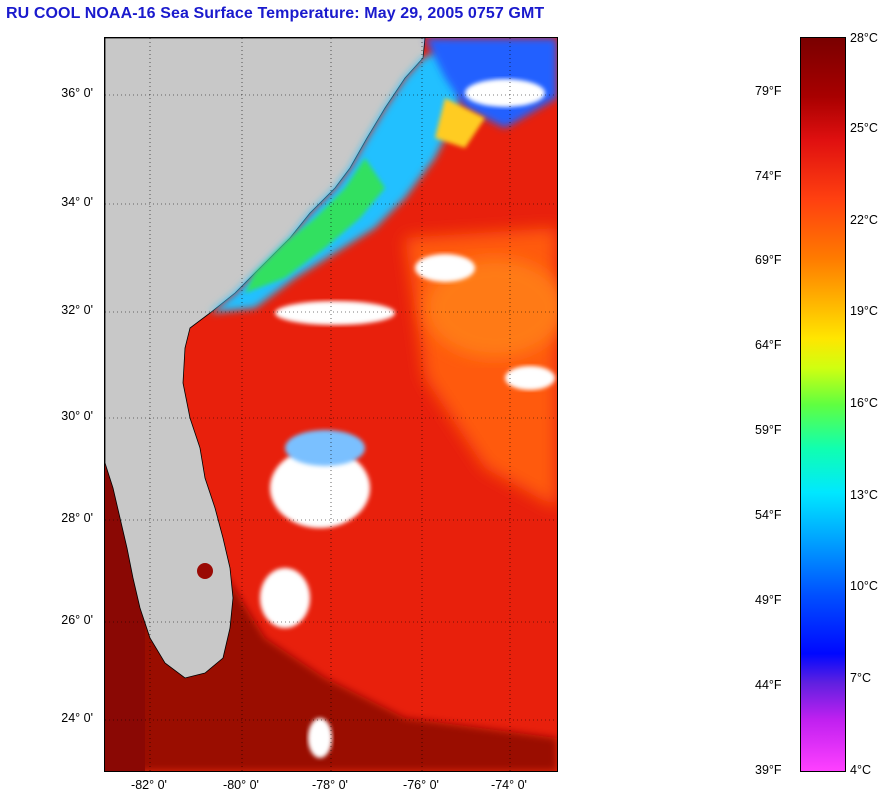 The height and width of the screenshot is (801, 889). What do you see at coordinates (509, 785) in the screenshot?
I see `longitude-label: -74° 0'` at bounding box center [509, 785].